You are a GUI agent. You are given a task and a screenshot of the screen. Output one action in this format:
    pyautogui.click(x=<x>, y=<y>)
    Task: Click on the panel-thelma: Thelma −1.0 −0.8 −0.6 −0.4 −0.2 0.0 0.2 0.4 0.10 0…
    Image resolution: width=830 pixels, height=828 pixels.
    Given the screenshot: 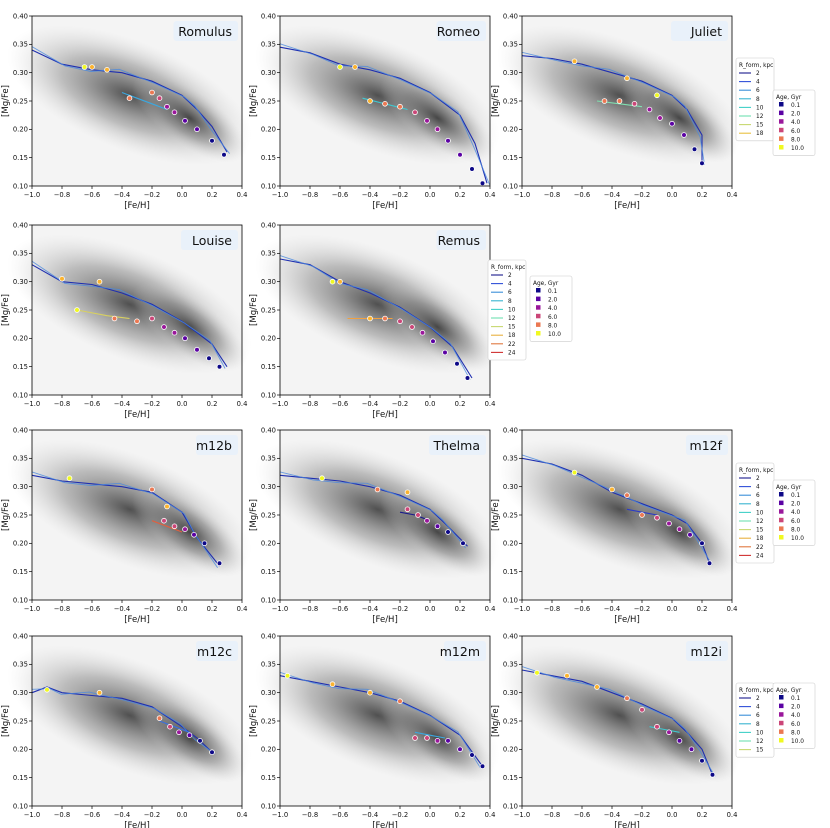 What is the action you would take?
    pyautogui.click(x=374, y=525)
    